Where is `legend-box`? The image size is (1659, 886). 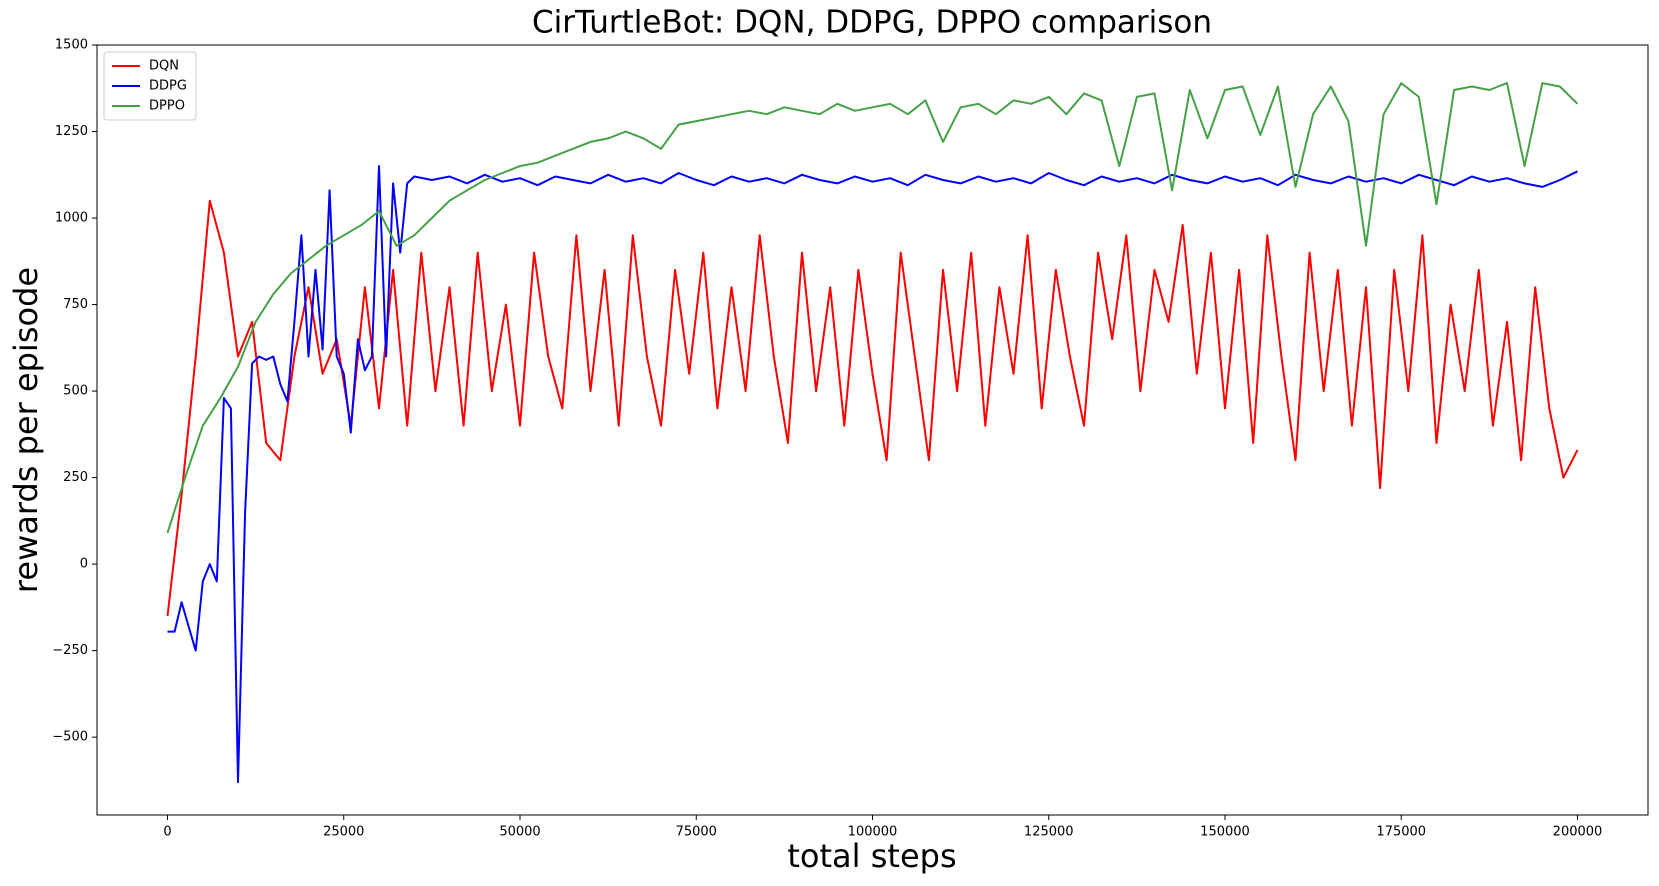
legend-box is located at coordinates (150, 86).